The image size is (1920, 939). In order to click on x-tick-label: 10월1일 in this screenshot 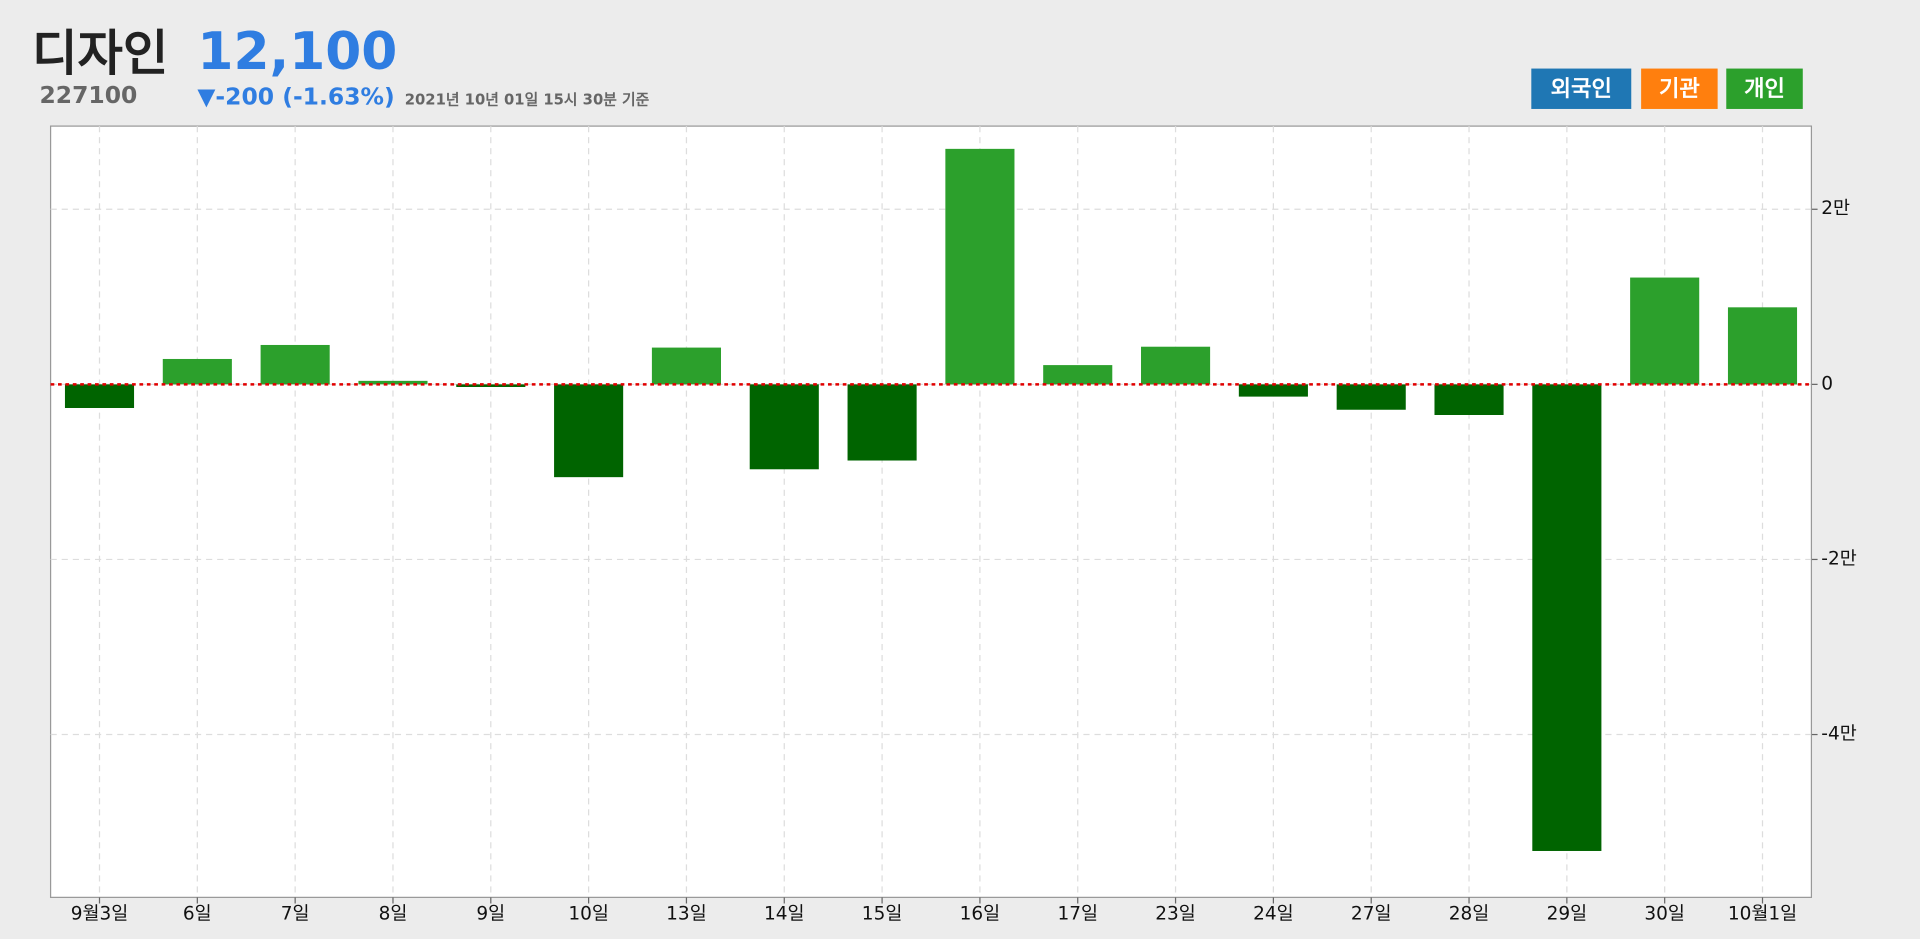, I will do `click(1762, 914)`.